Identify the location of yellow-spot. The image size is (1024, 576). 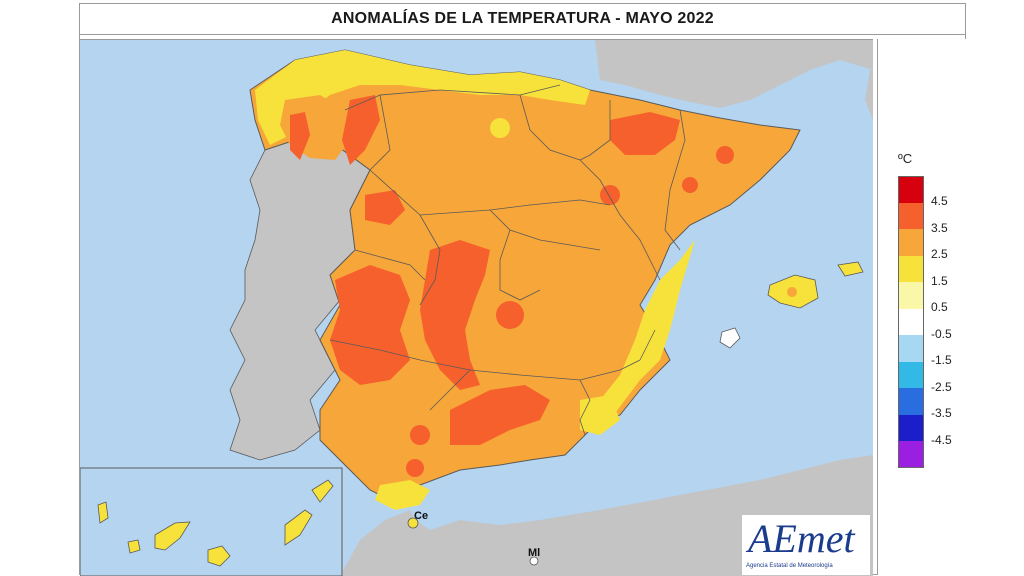
(500, 128).